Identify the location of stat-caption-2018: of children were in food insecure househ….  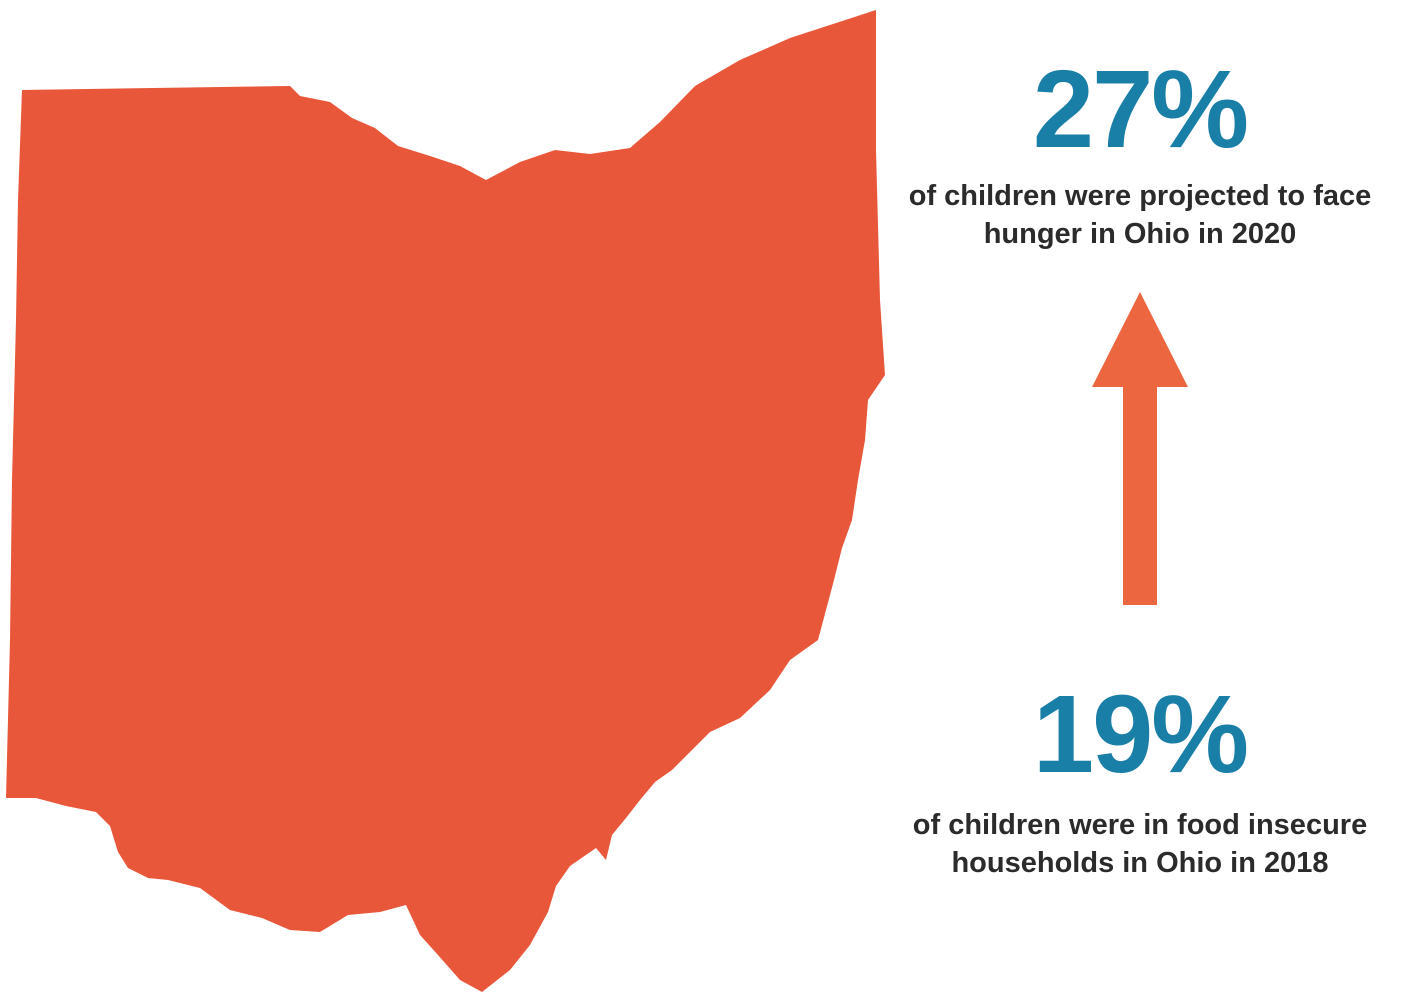
(1140, 844).